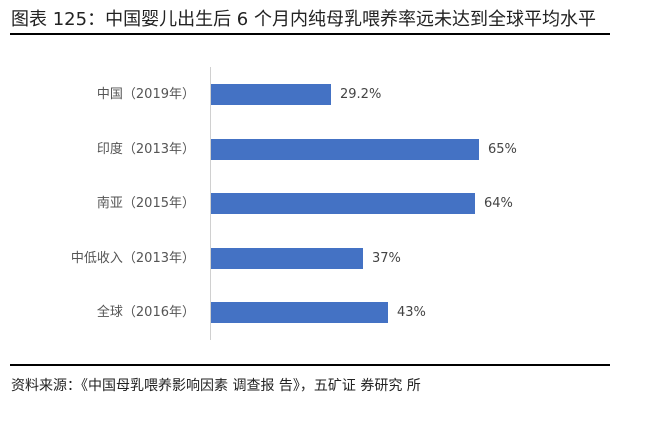 The height and width of the screenshot is (435, 648). I want to click on figure-title: 图表 125：中国婴儿出生后 6 个月内纯母乳喂养率远未达到全球平均水平, so click(303, 19).